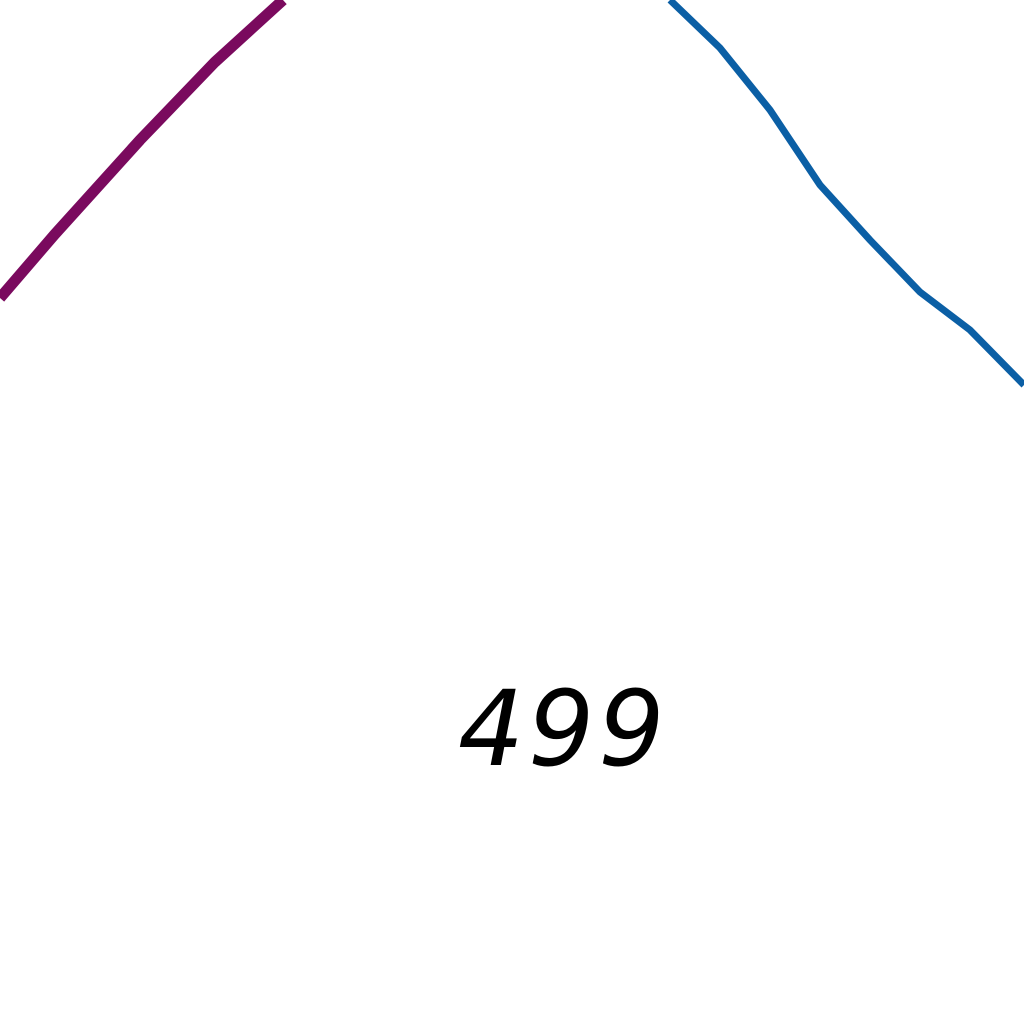 This screenshot has height=1024, width=1024. Describe the element at coordinates (143, 151) in the screenshot. I see `road-line-magenta` at that location.